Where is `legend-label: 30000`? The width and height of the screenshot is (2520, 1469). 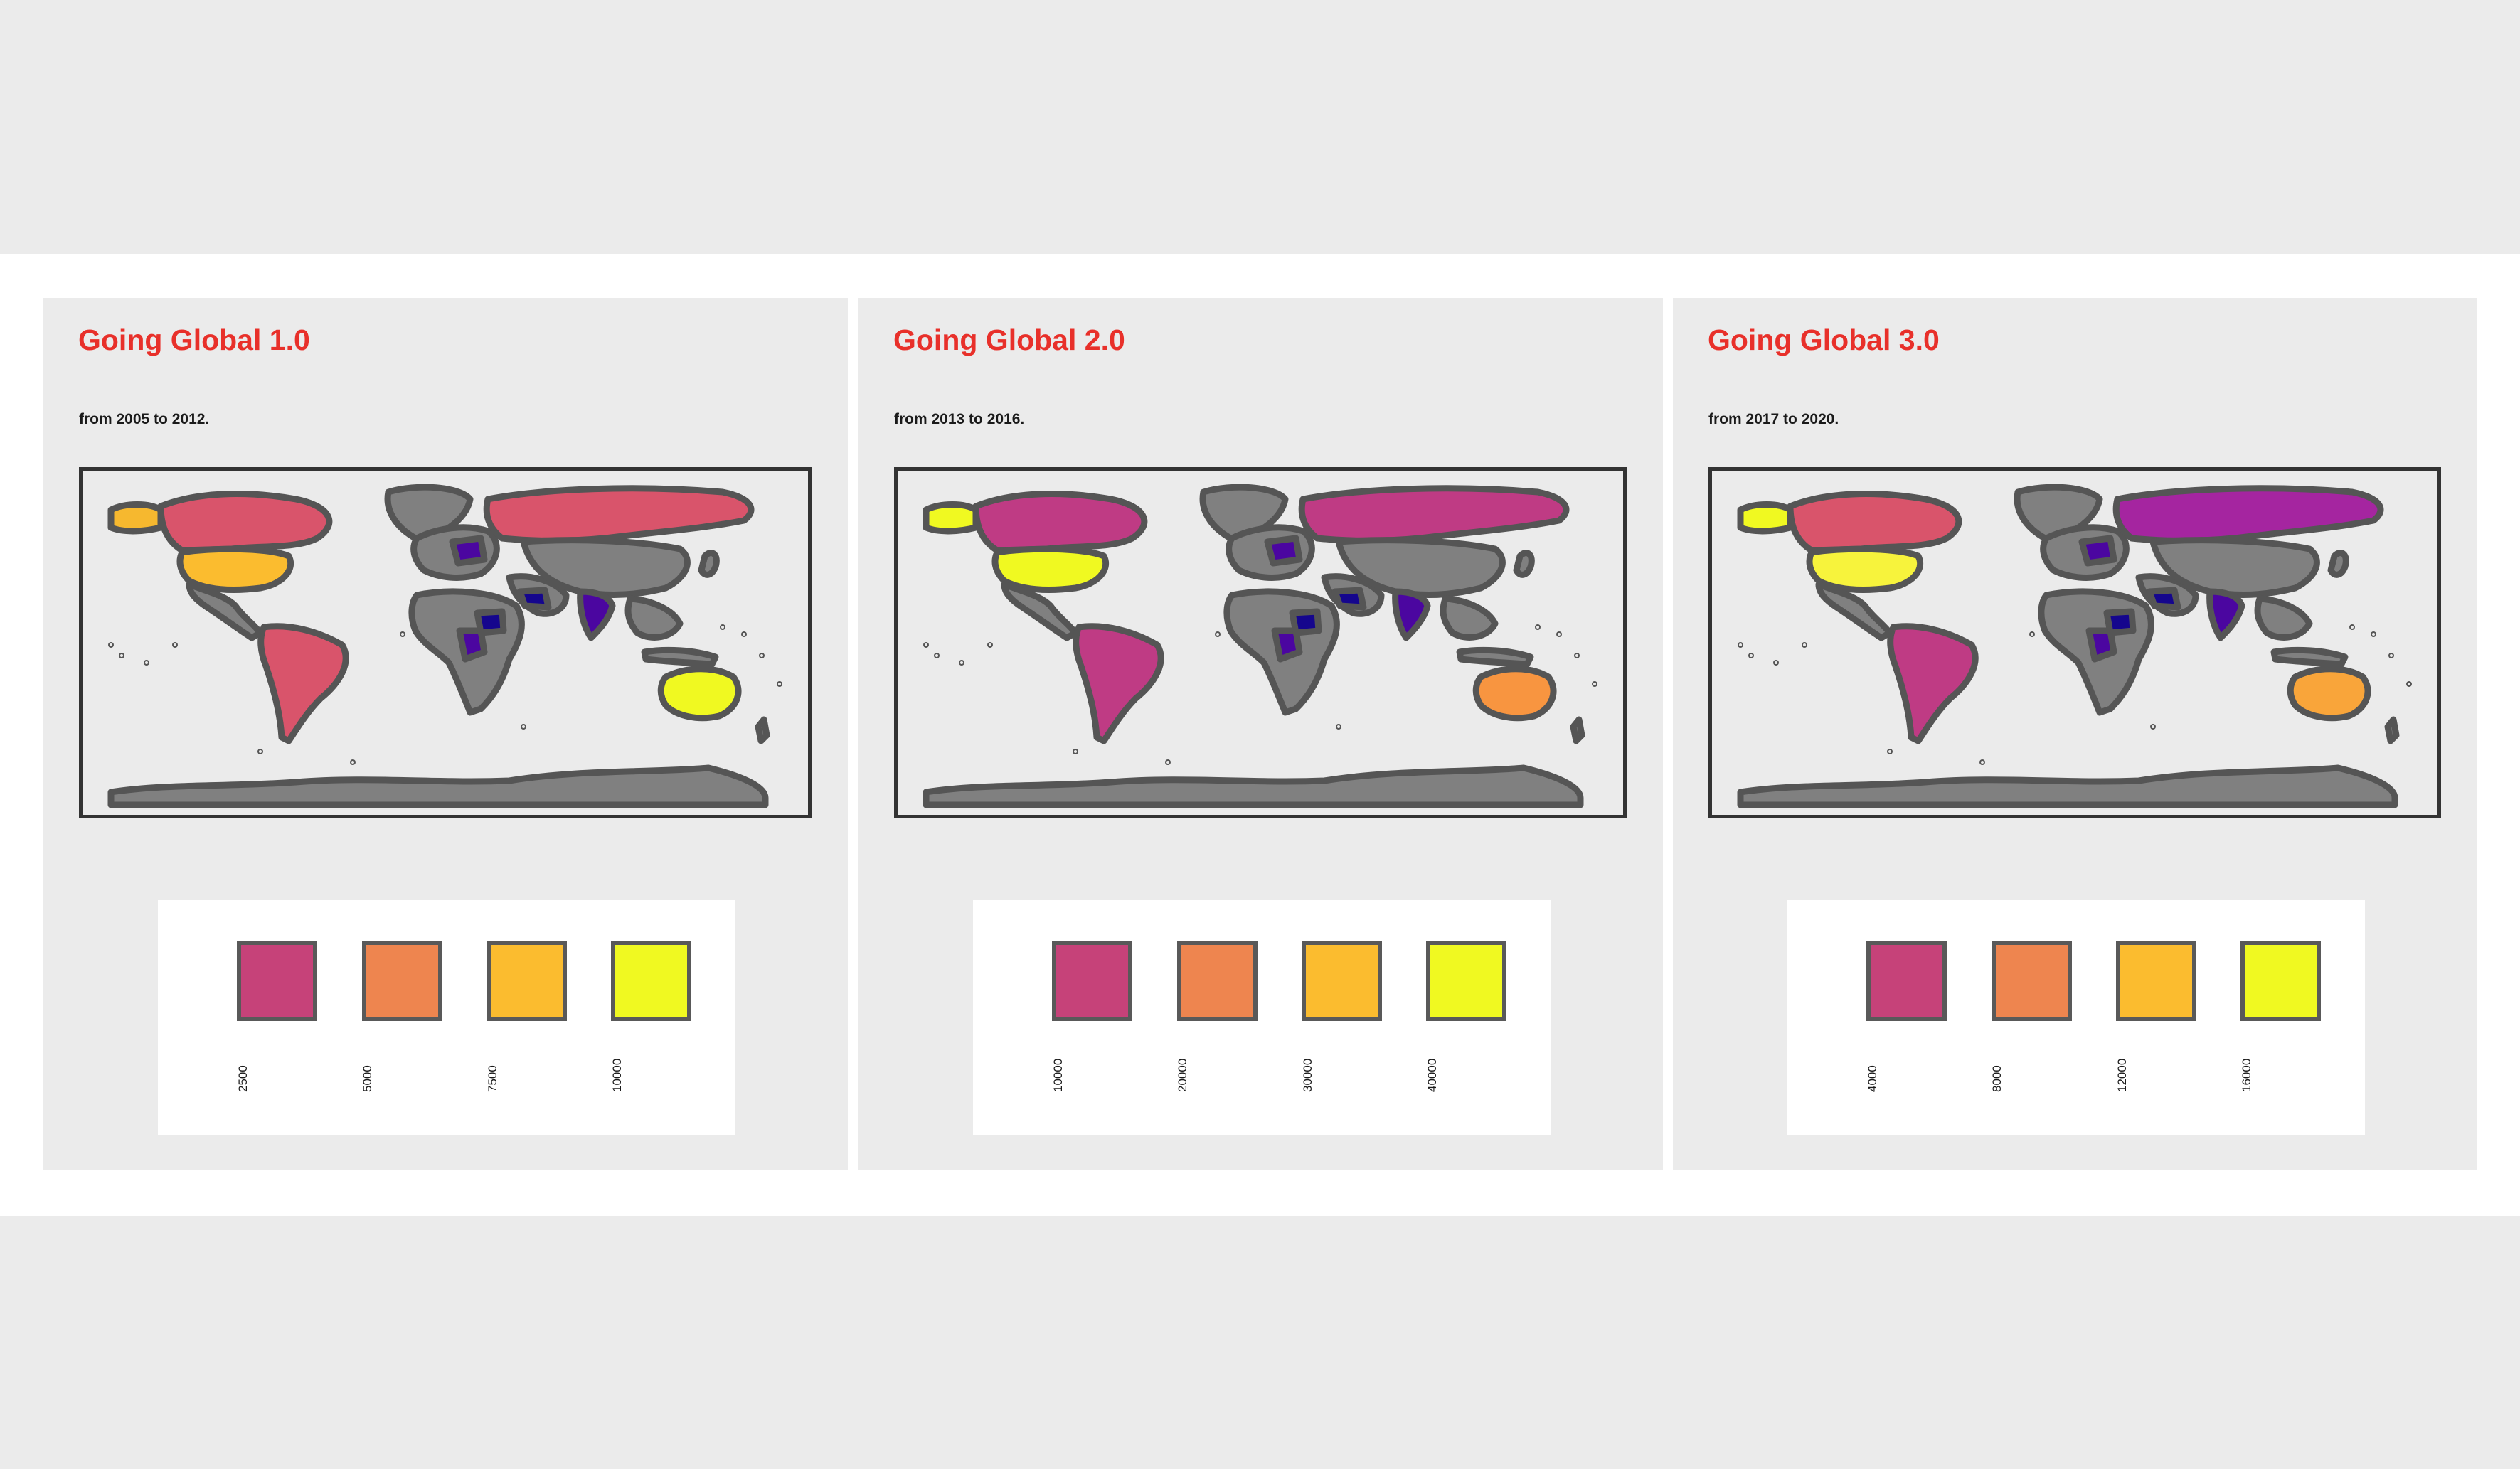 legend-label: 30000 is located at coordinates (1307, 1075).